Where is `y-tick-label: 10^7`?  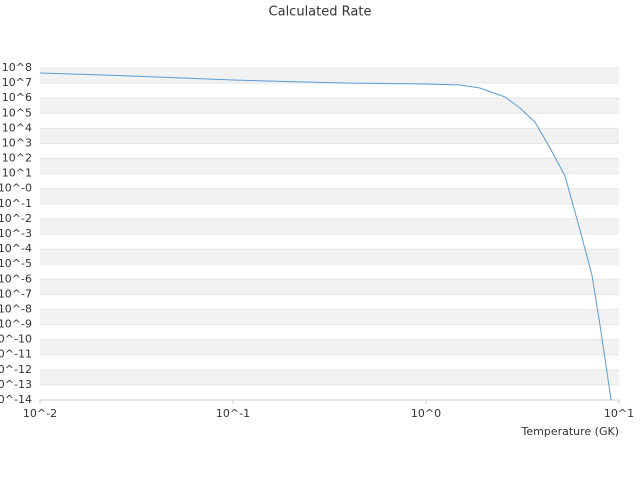 y-tick-label: 10^7 is located at coordinates (17, 82).